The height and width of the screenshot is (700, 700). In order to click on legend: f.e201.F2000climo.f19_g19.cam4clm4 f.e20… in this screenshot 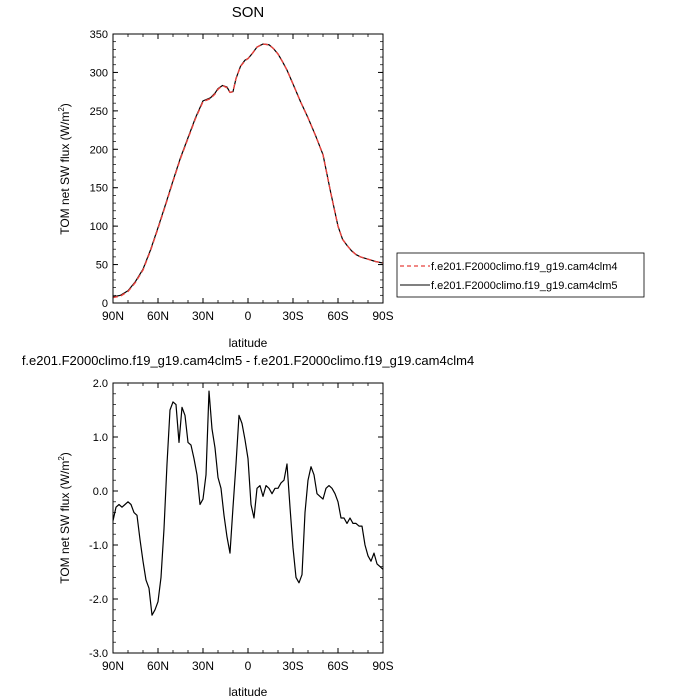, I will do `click(520, 275)`.